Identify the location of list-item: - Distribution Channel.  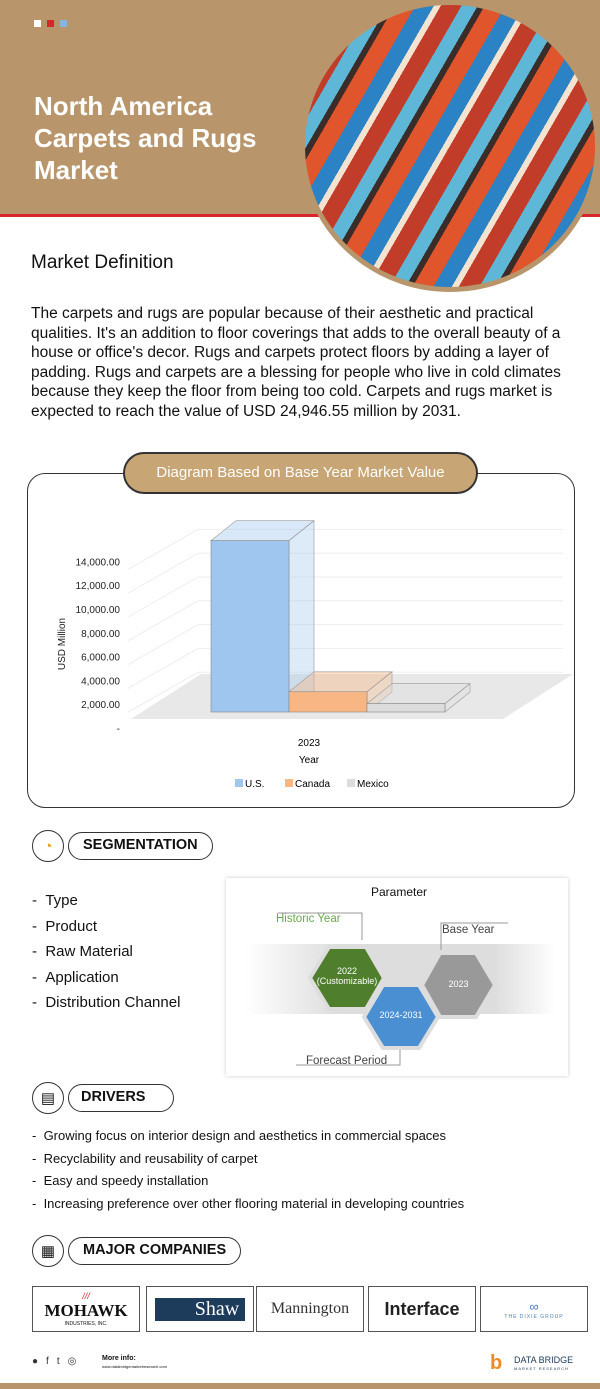
(106, 1002).